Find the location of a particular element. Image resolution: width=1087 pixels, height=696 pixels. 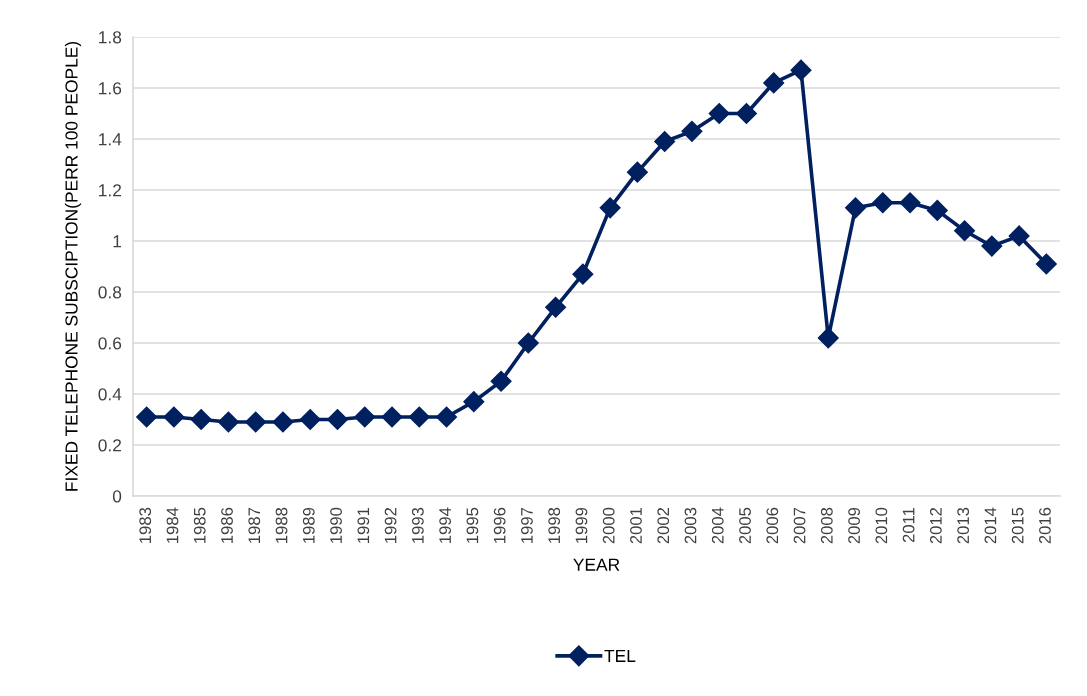

x-tick-label: 1996 is located at coordinates (499, 525).